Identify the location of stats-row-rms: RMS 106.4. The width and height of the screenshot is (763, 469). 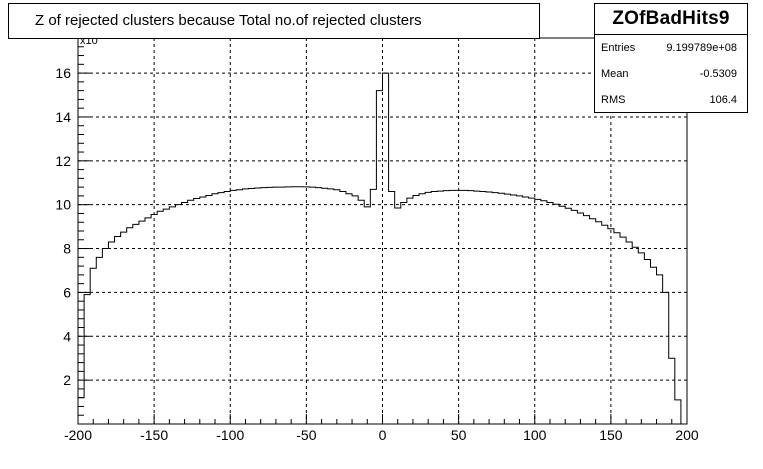
(671, 100).